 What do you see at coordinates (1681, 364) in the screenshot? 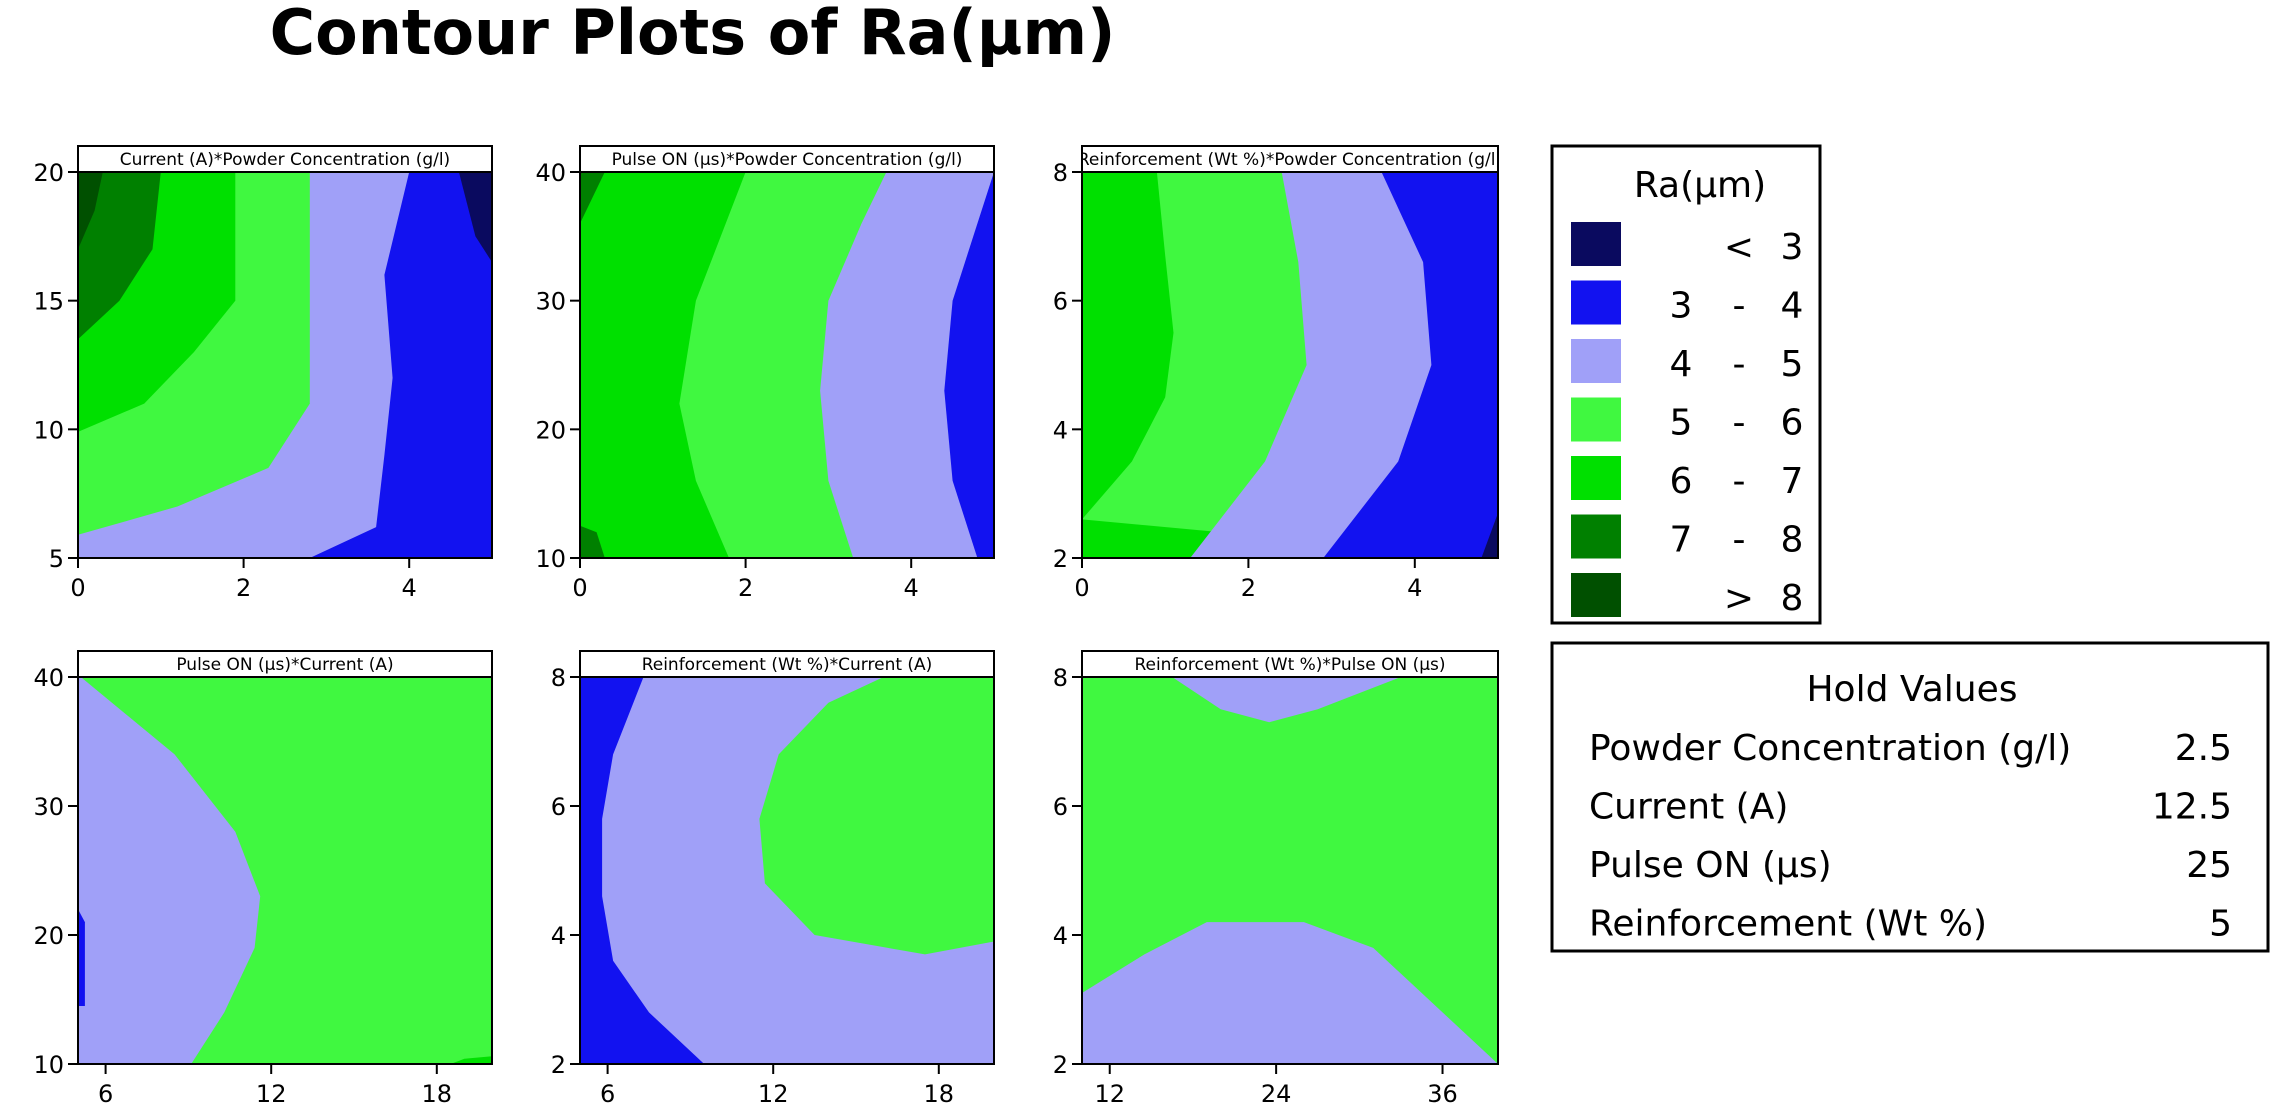
I see `legend-low: 4` at bounding box center [1681, 364].